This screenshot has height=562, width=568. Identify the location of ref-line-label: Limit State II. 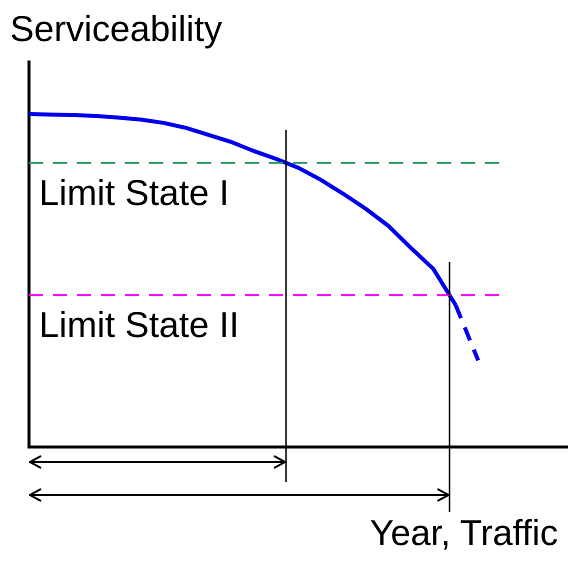
(139, 325).